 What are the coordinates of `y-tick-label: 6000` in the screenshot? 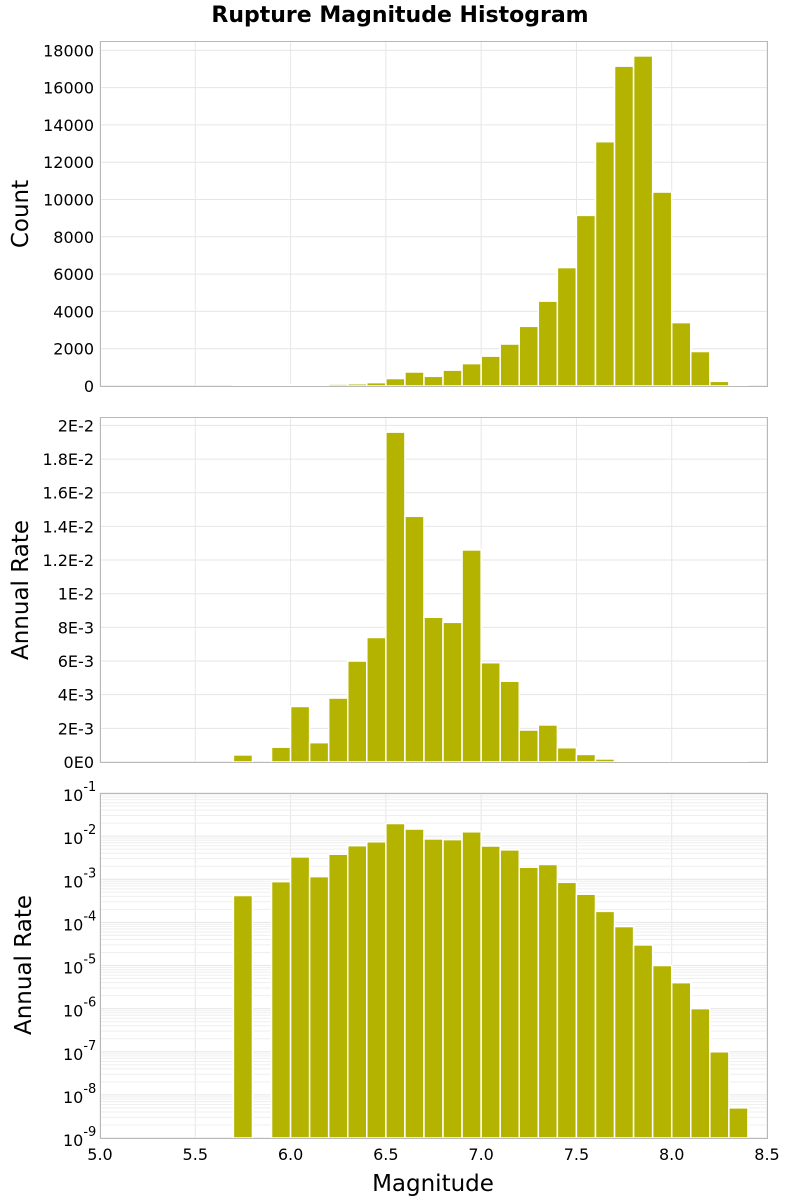 It's located at (73, 274).